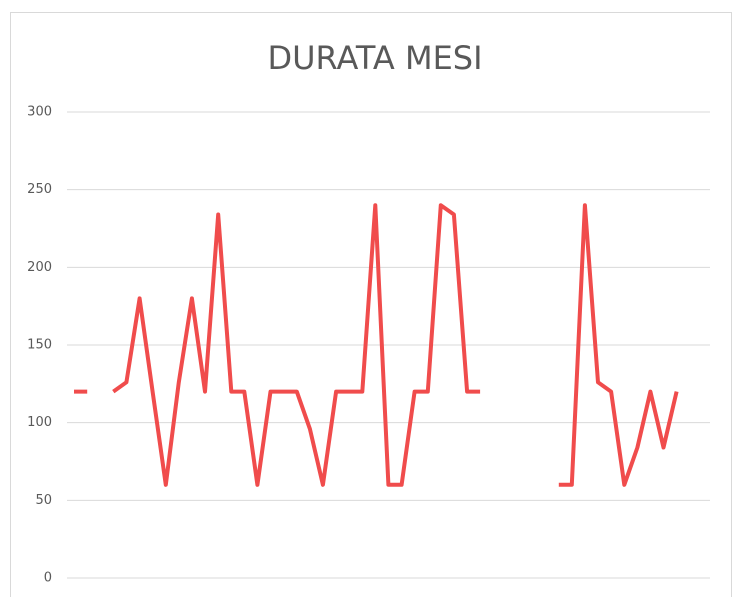 The height and width of the screenshot is (597, 732). What do you see at coordinates (39, 189) in the screenshot?
I see `y-tick-label: 250` at bounding box center [39, 189].